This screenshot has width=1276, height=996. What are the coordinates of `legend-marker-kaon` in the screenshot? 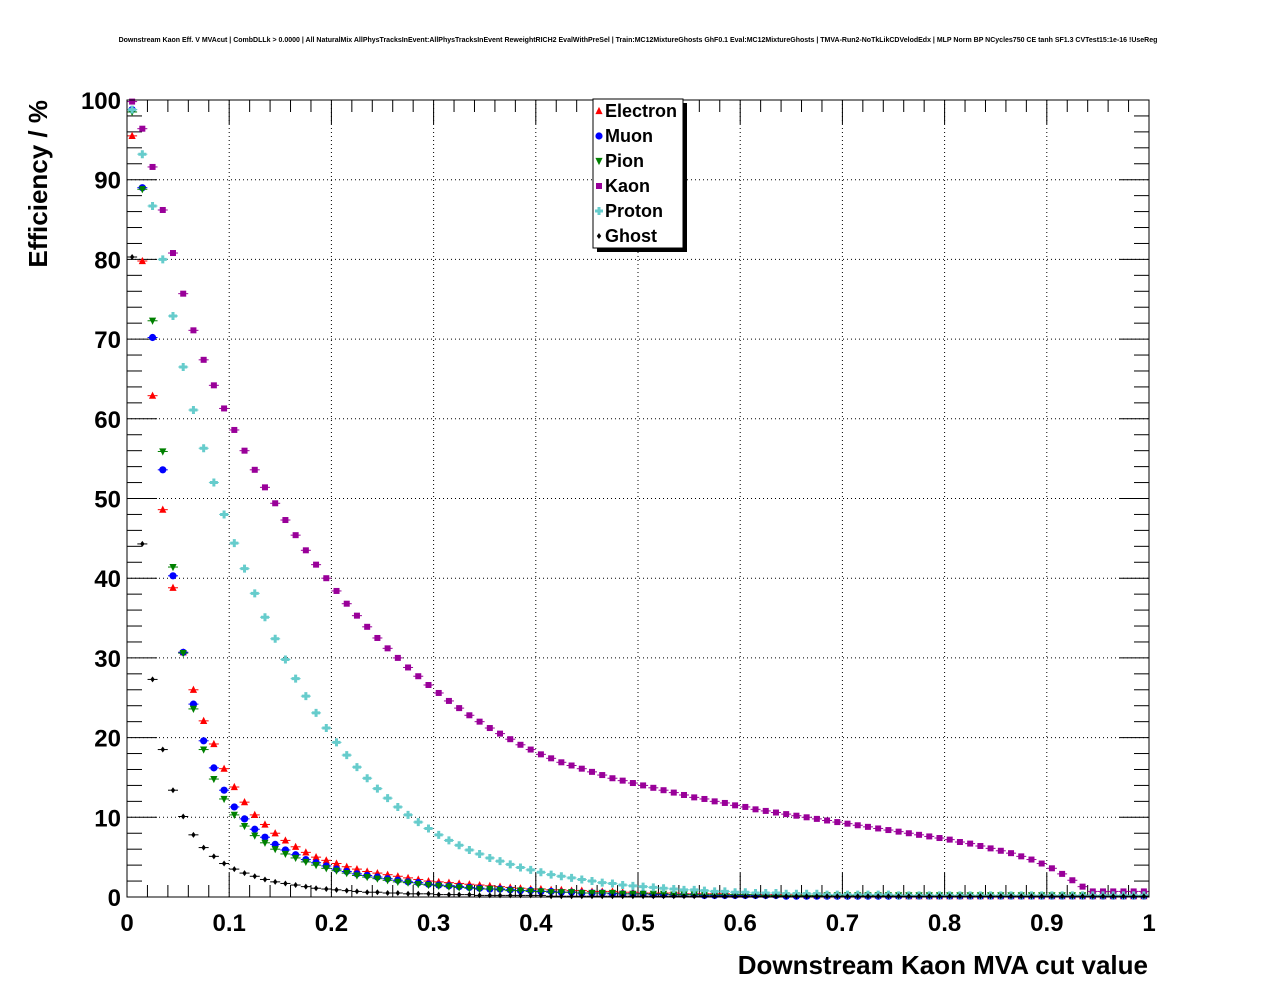 It's located at (599, 186).